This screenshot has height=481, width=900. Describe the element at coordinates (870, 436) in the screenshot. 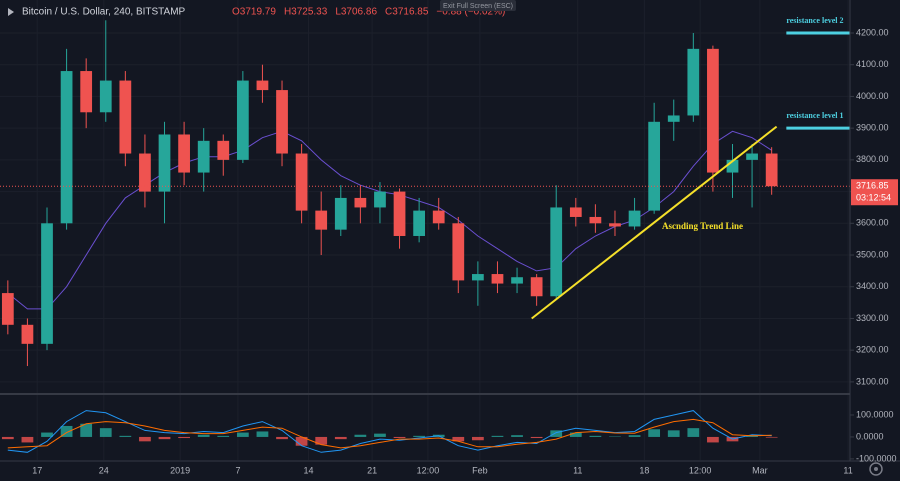

I see `y-tick-label: 0.0000` at that location.